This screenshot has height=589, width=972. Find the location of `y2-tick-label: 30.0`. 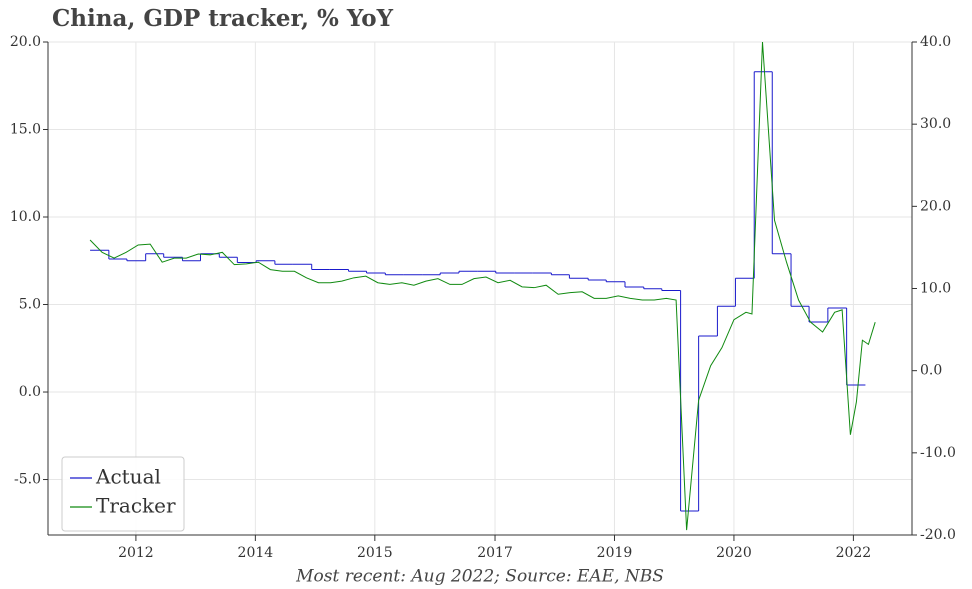

y2-tick-label: 30.0 is located at coordinates (935, 124).